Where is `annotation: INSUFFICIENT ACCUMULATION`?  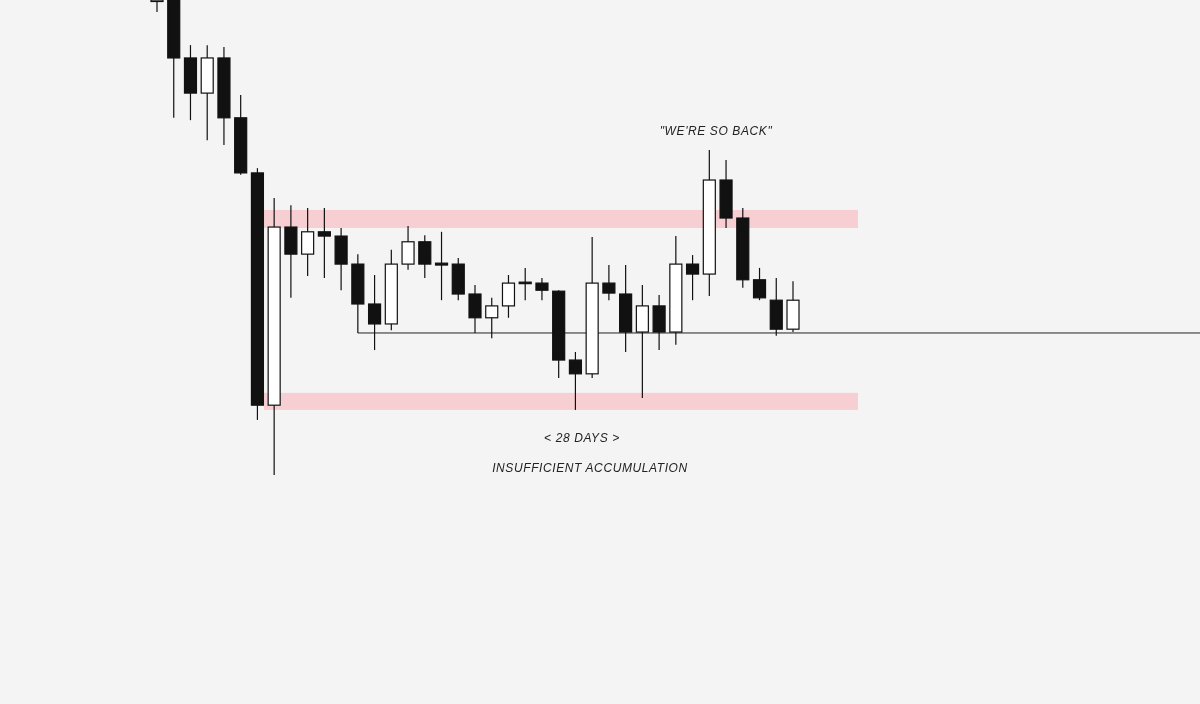 annotation: INSUFFICIENT ACCUMULATION is located at coordinates (590, 468).